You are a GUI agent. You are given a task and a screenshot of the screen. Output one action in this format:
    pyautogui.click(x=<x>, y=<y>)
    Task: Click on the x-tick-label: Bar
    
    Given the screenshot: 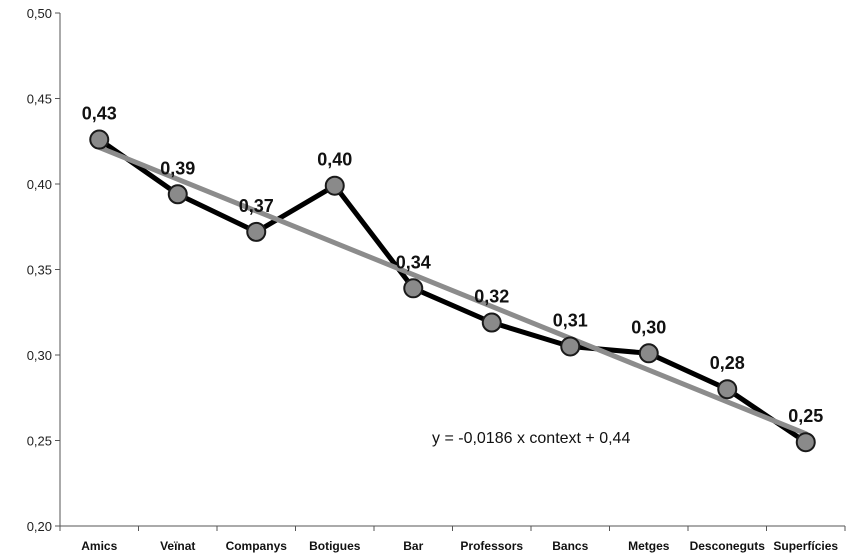 What is the action you would take?
    pyautogui.click(x=413, y=546)
    